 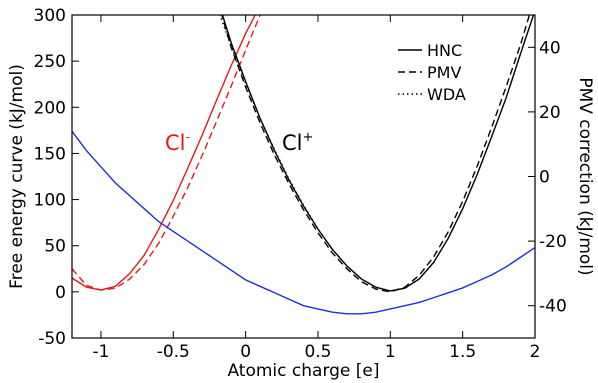 What do you see at coordinates (444, 72) in the screenshot?
I see `legend-label-pmv: PMV` at bounding box center [444, 72].